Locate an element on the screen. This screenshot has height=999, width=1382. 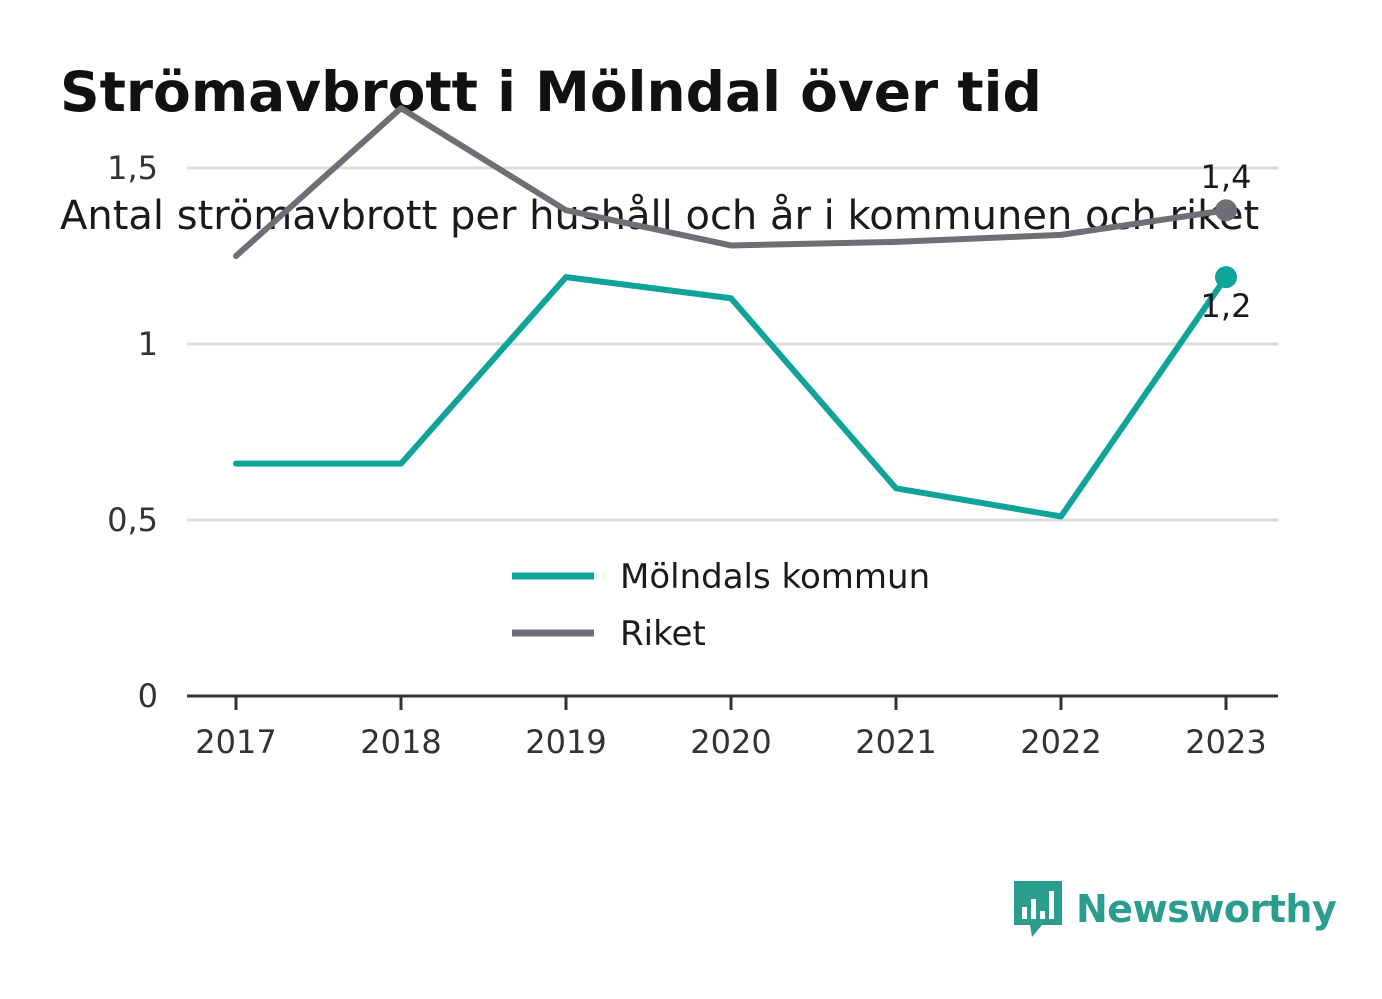
bar-chart-speech-bubble-icon is located at coordinates (1038, 909).